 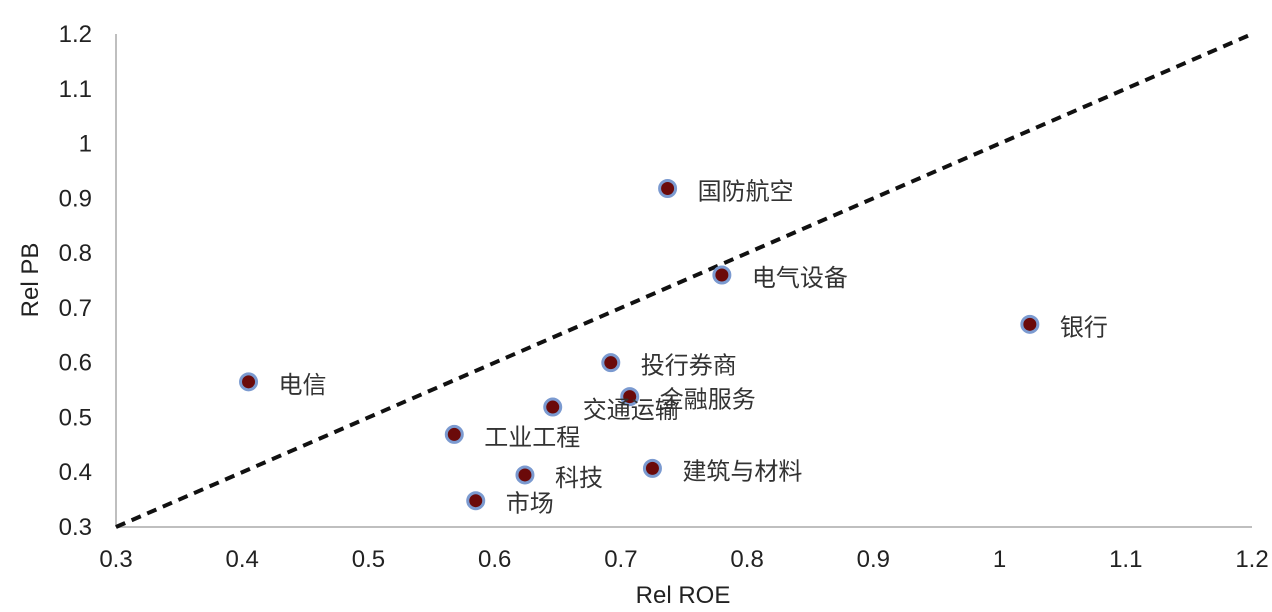 What do you see at coordinates (1125, 559) in the screenshot?
I see `x-tick-label: 1.1` at bounding box center [1125, 559].